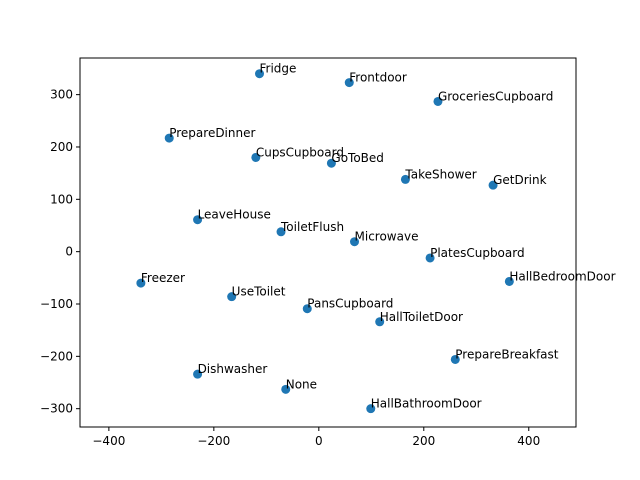 This screenshot has width=640, height=480. What do you see at coordinates (423, 441) in the screenshot?
I see `x-tick-label: 200` at bounding box center [423, 441].